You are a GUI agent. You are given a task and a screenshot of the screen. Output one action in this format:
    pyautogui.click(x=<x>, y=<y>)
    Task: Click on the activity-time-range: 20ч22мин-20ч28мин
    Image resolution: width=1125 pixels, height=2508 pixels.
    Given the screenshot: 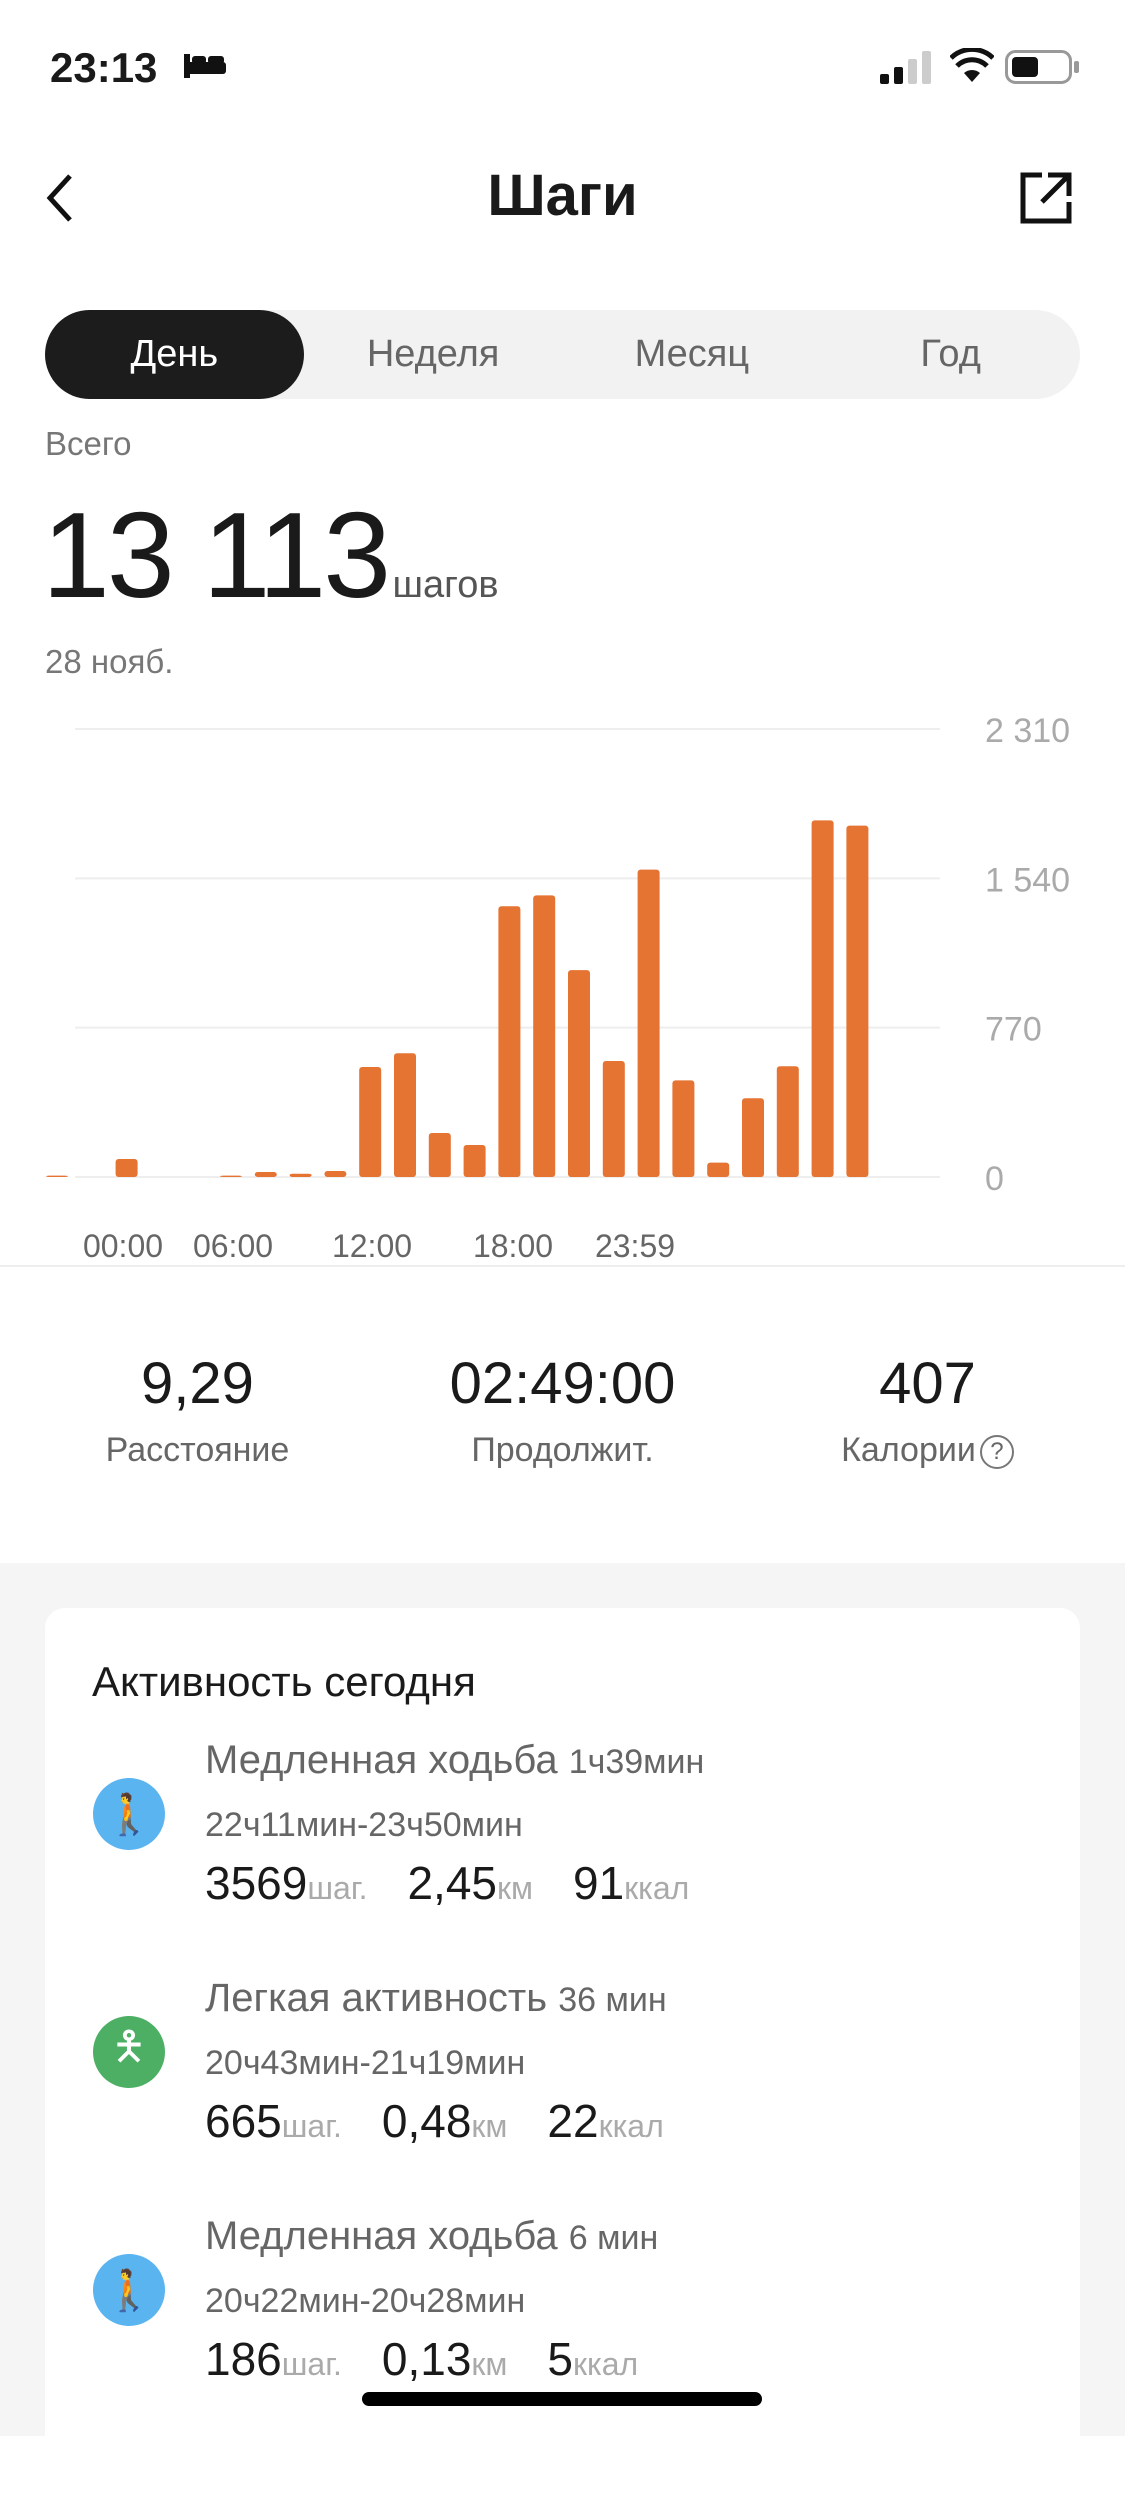 What is the action you would take?
    pyautogui.click(x=365, y=2301)
    